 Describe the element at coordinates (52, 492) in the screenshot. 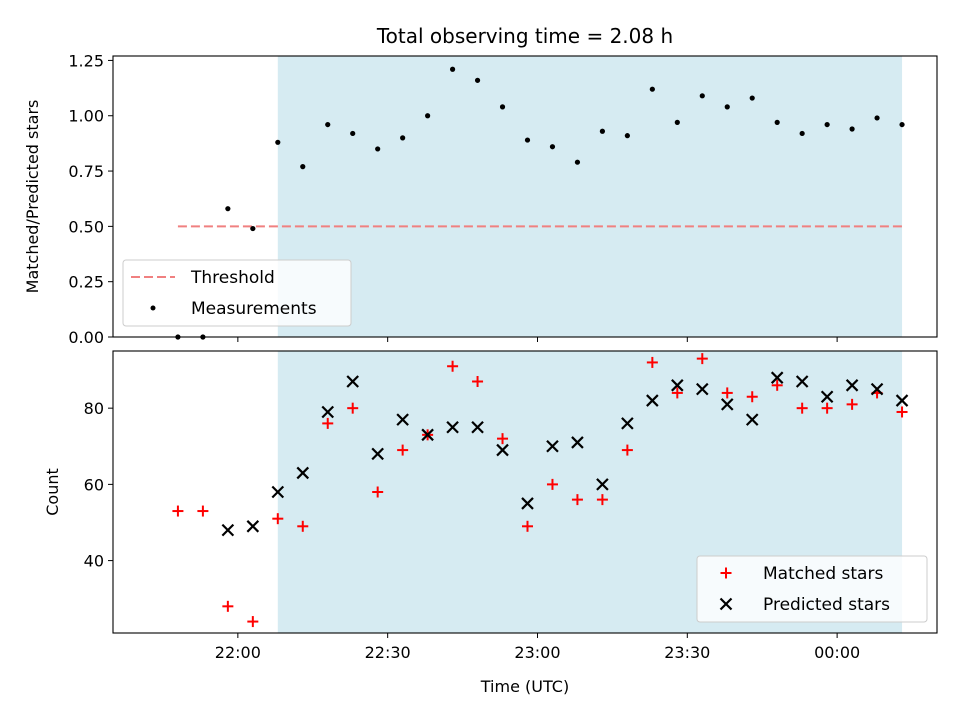

I see `count-y-axis-label: Count` at that location.